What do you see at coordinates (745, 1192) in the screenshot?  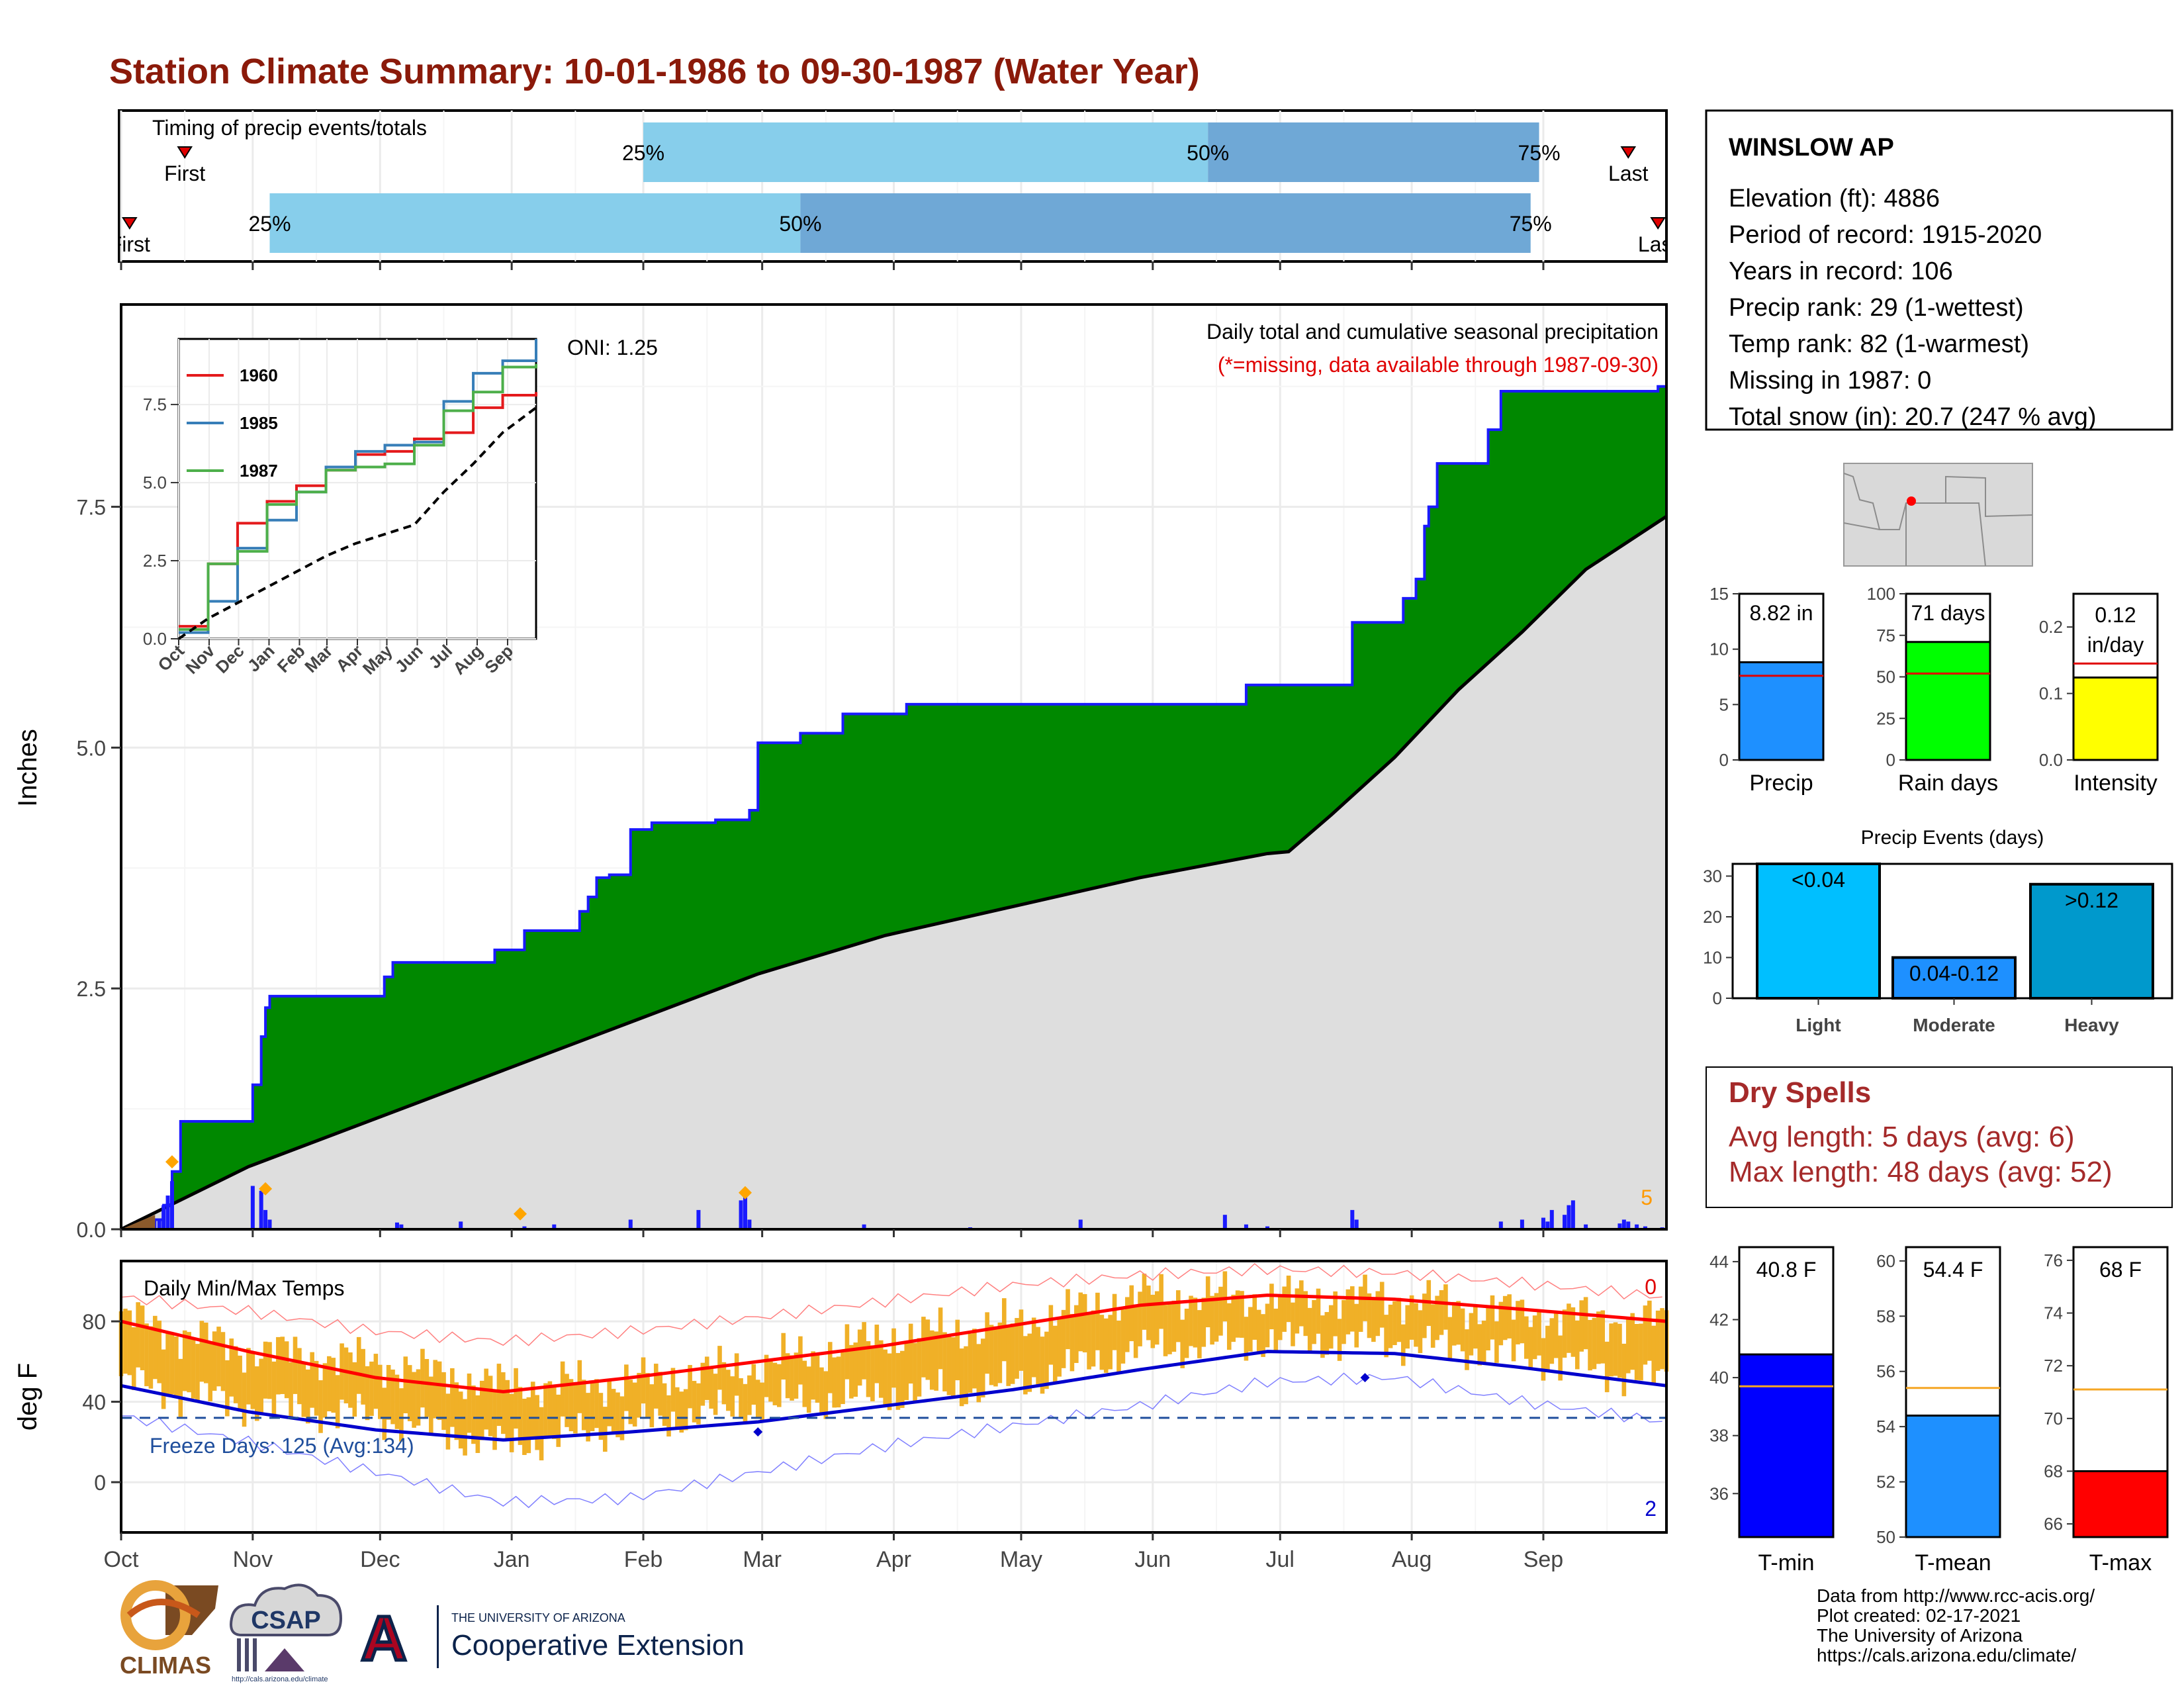 I see `snow-event-marker` at bounding box center [745, 1192].